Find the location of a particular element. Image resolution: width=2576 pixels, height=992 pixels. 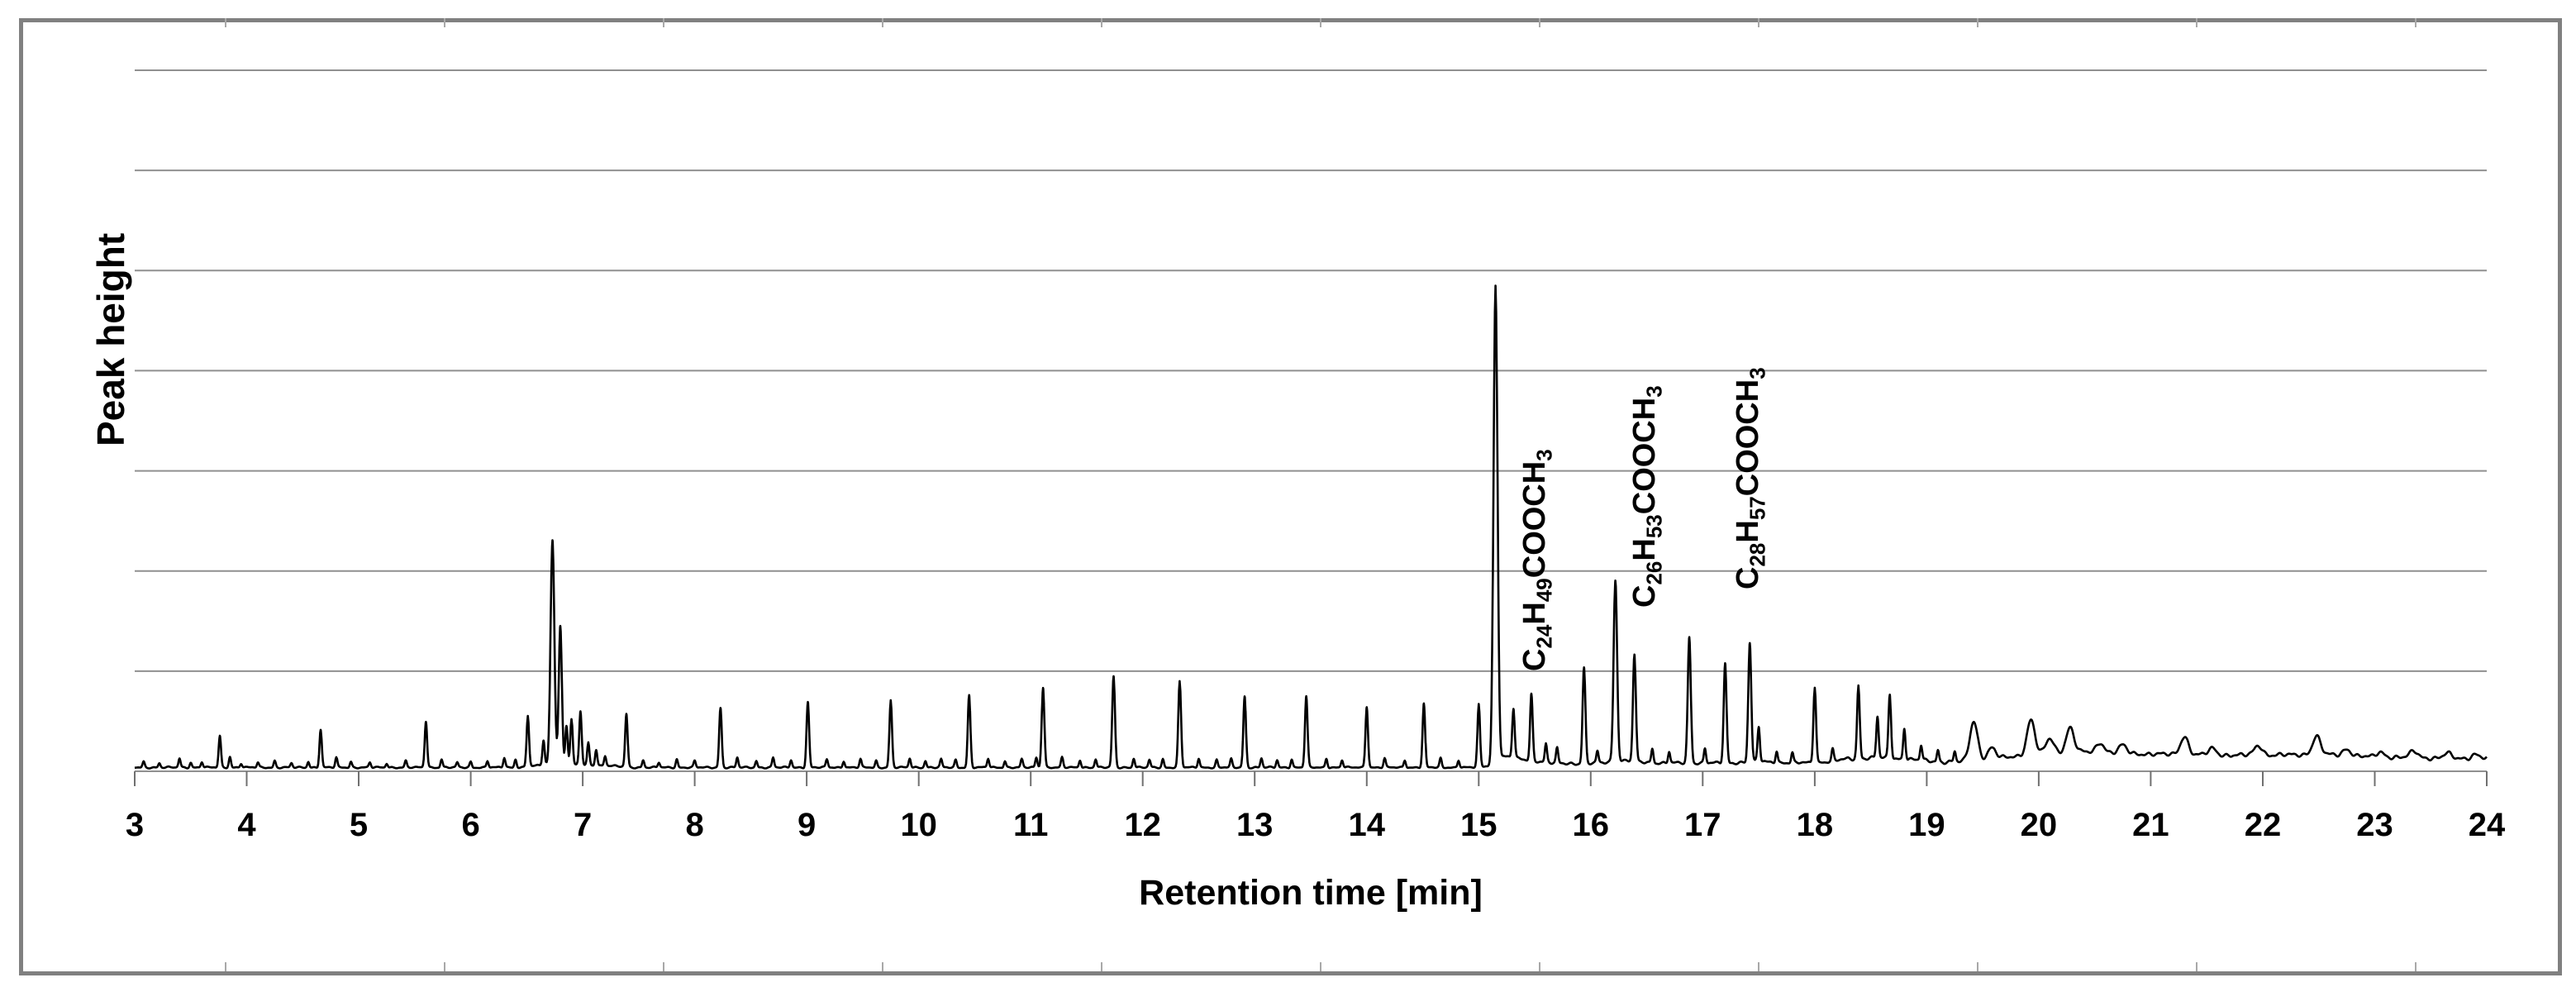

x-tick-label: 13 is located at coordinates (1255, 825).